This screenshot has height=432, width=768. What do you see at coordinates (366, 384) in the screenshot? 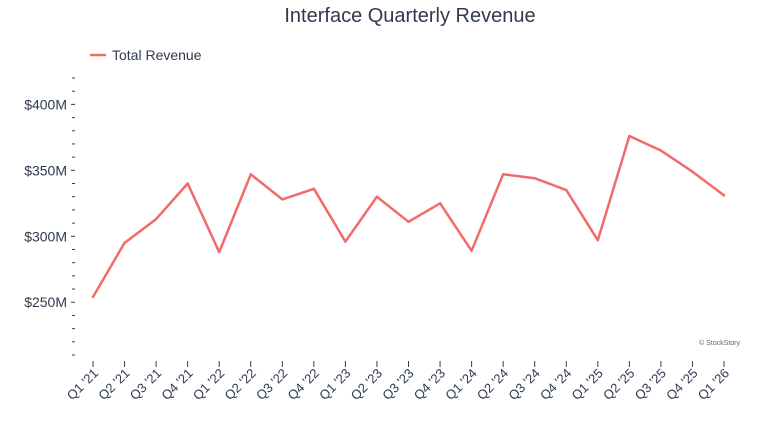
I see `x-tick-label: Q2 '23` at bounding box center [366, 384].